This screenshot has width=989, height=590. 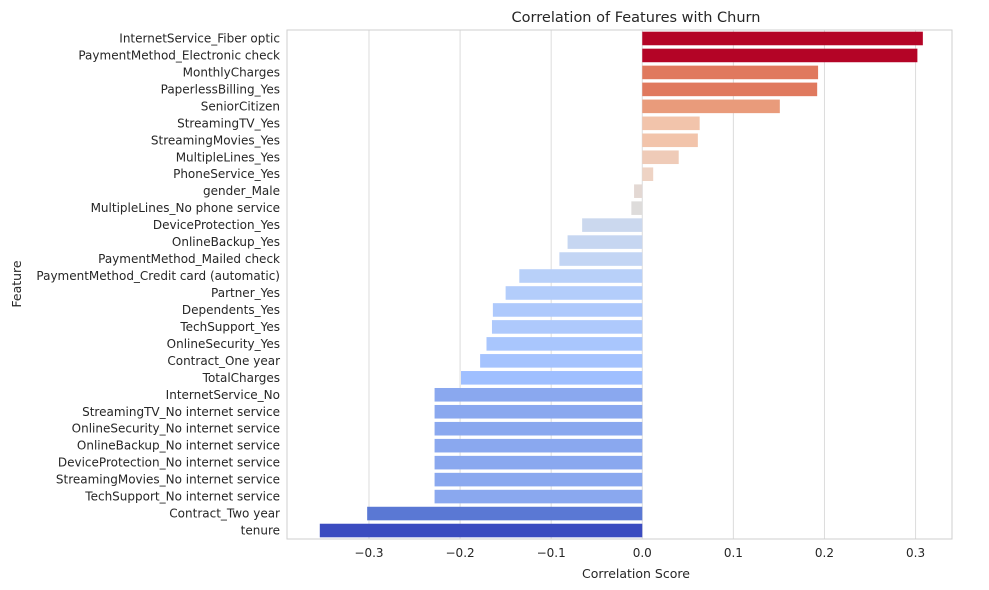 I want to click on y-category-label: gender_Male, so click(x=241, y=191).